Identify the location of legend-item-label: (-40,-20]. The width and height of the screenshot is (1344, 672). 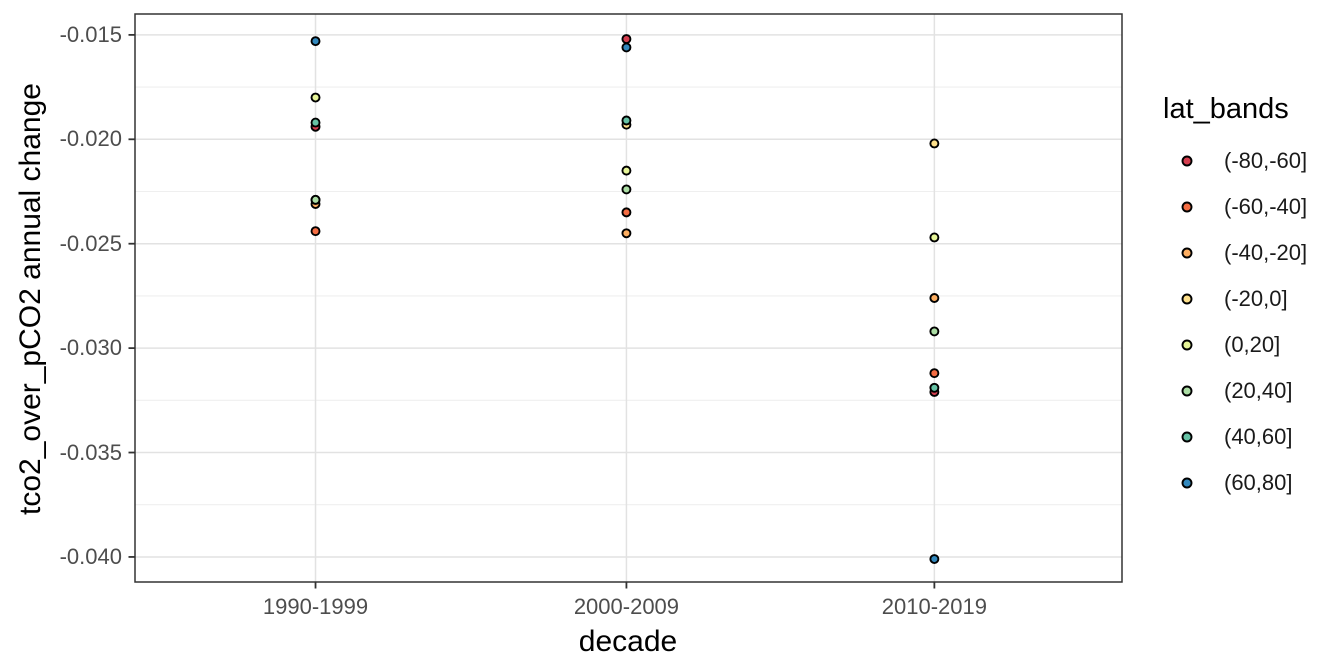
(1266, 252).